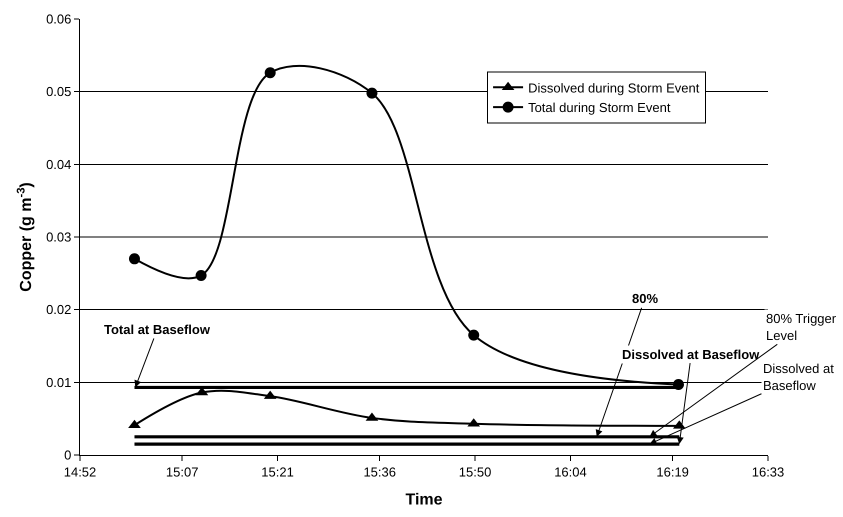 The width and height of the screenshot is (843, 517). What do you see at coordinates (59, 310) in the screenshot?
I see `y-tick-label: 0.02` at bounding box center [59, 310].